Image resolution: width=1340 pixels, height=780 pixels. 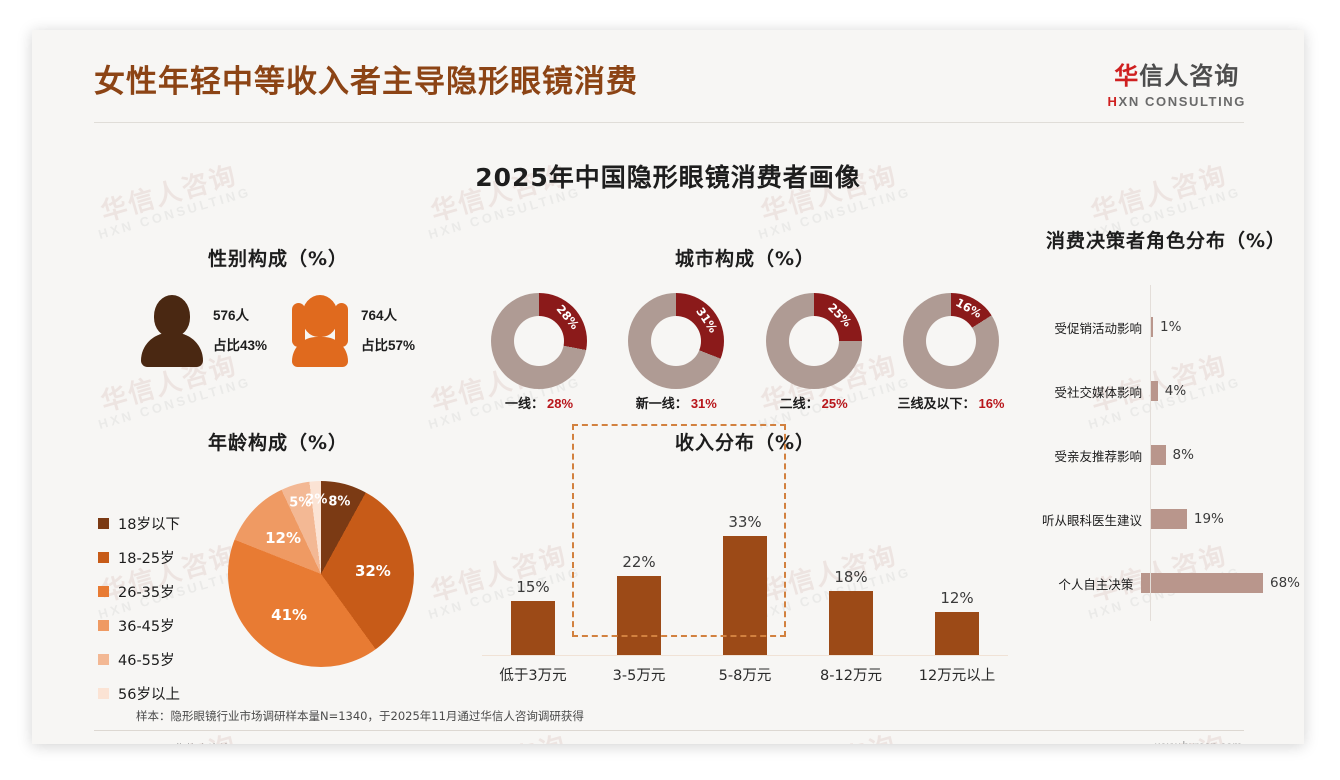 I want to click on income-axis-line, so click(x=745, y=655).